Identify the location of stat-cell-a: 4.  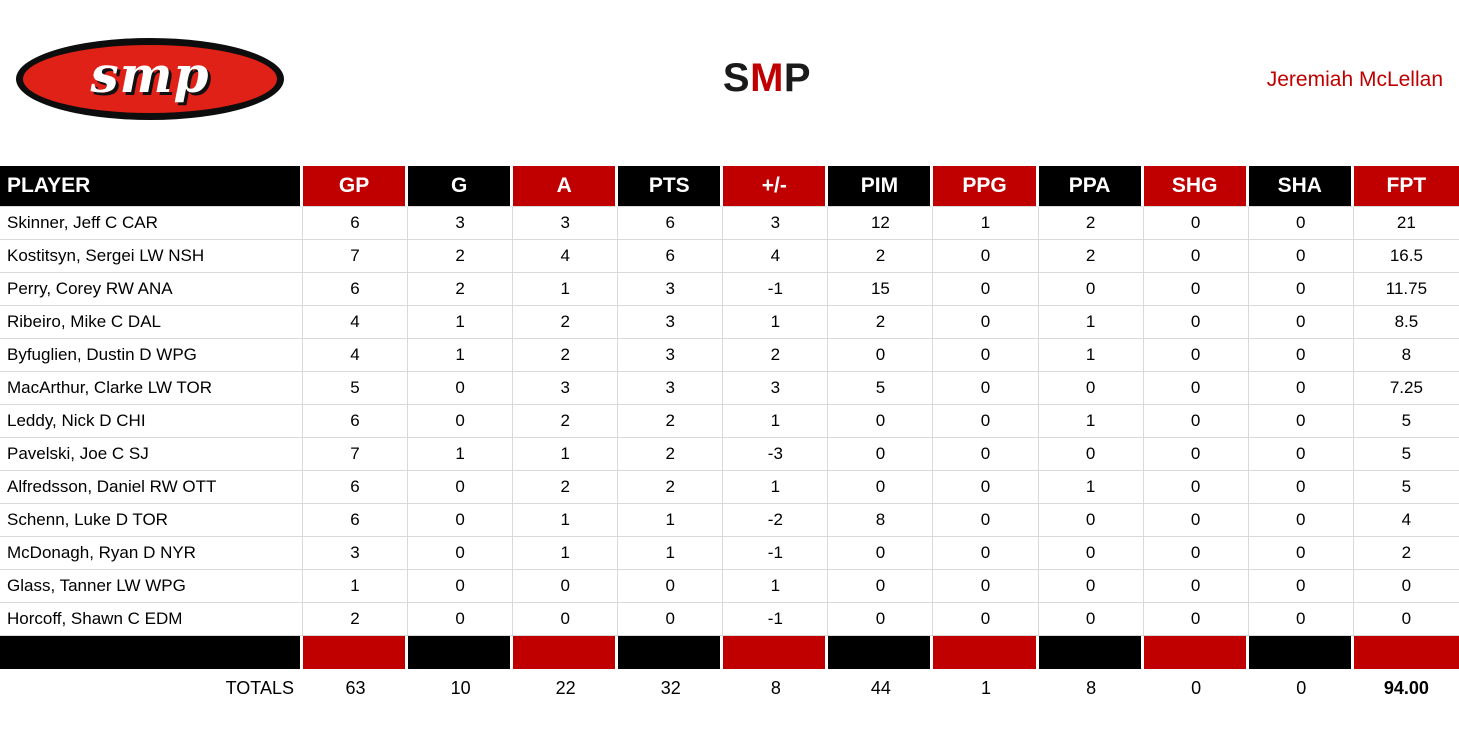
(566, 256).